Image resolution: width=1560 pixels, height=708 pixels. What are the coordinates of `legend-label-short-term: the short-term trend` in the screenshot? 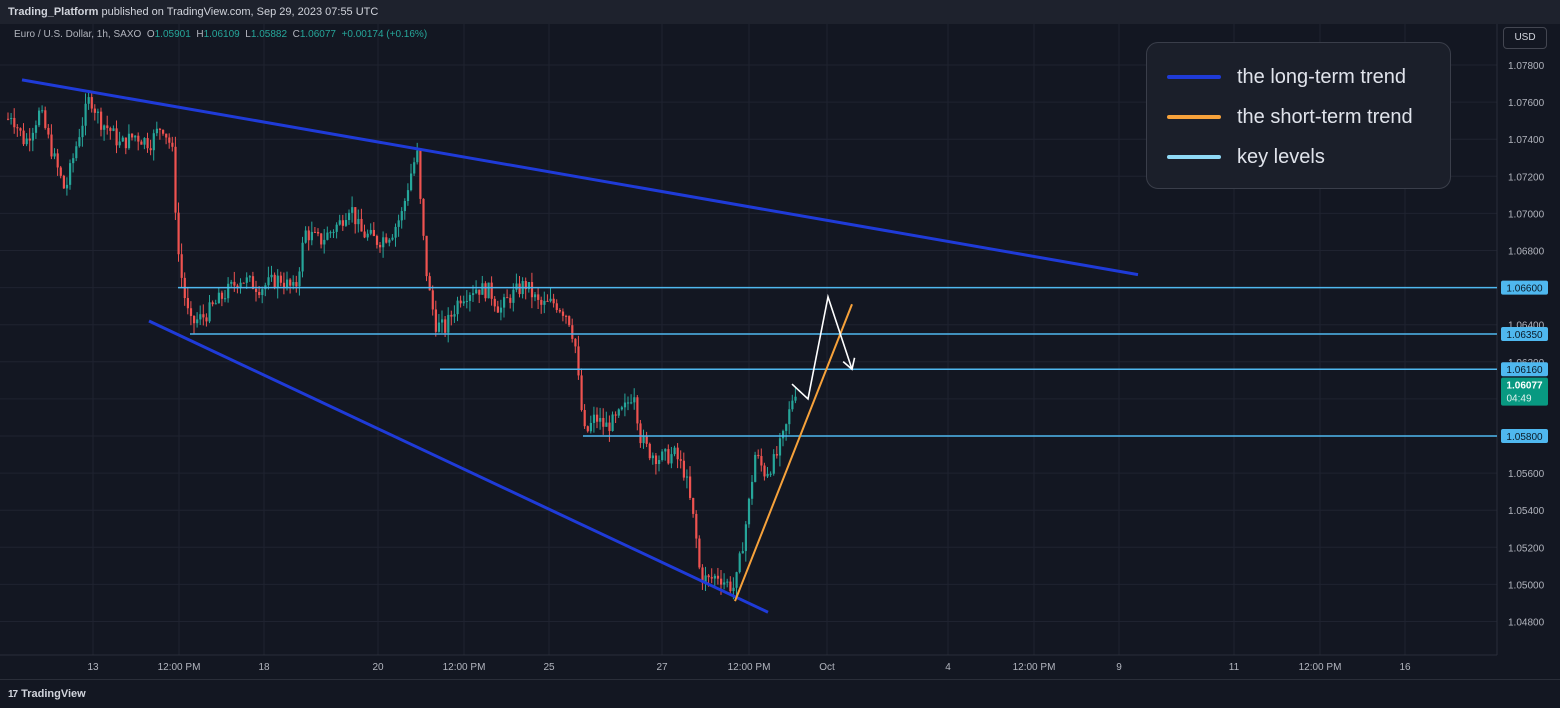 It's located at (1325, 116).